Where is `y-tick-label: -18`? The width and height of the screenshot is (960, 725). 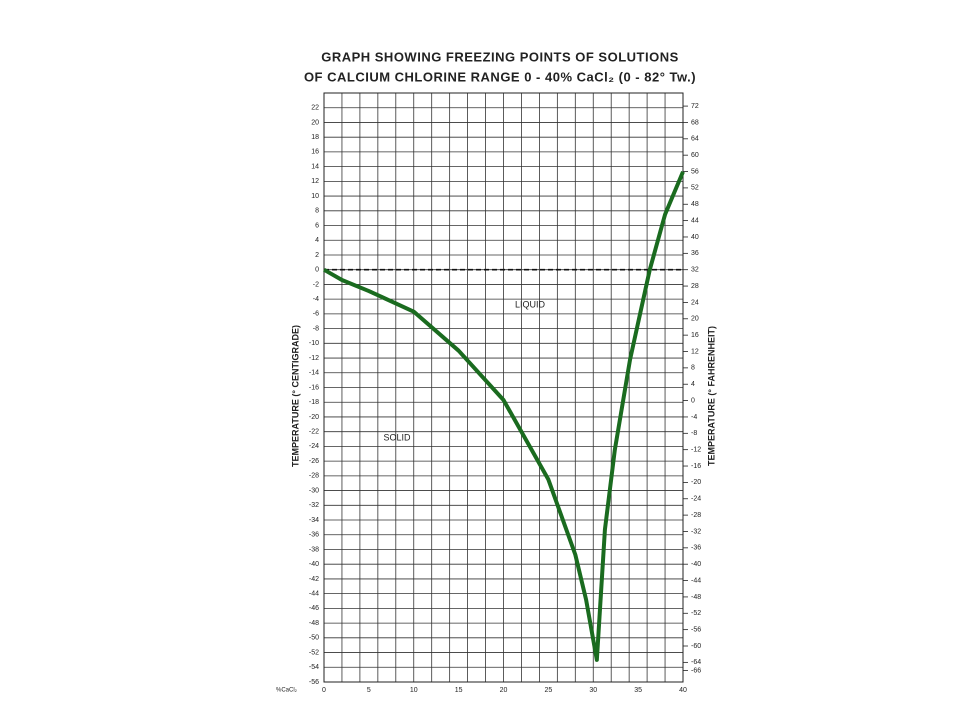
y-tick-label: -18 is located at coordinates (314, 402).